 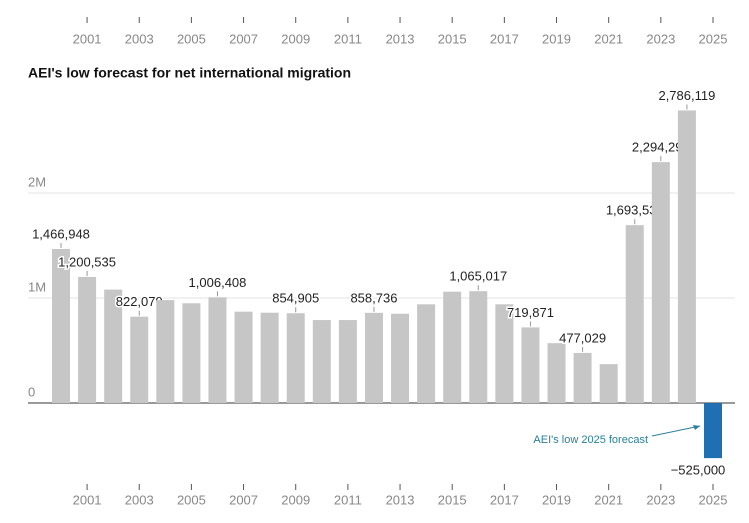 I want to click on arrow-head, so click(x=696, y=427).